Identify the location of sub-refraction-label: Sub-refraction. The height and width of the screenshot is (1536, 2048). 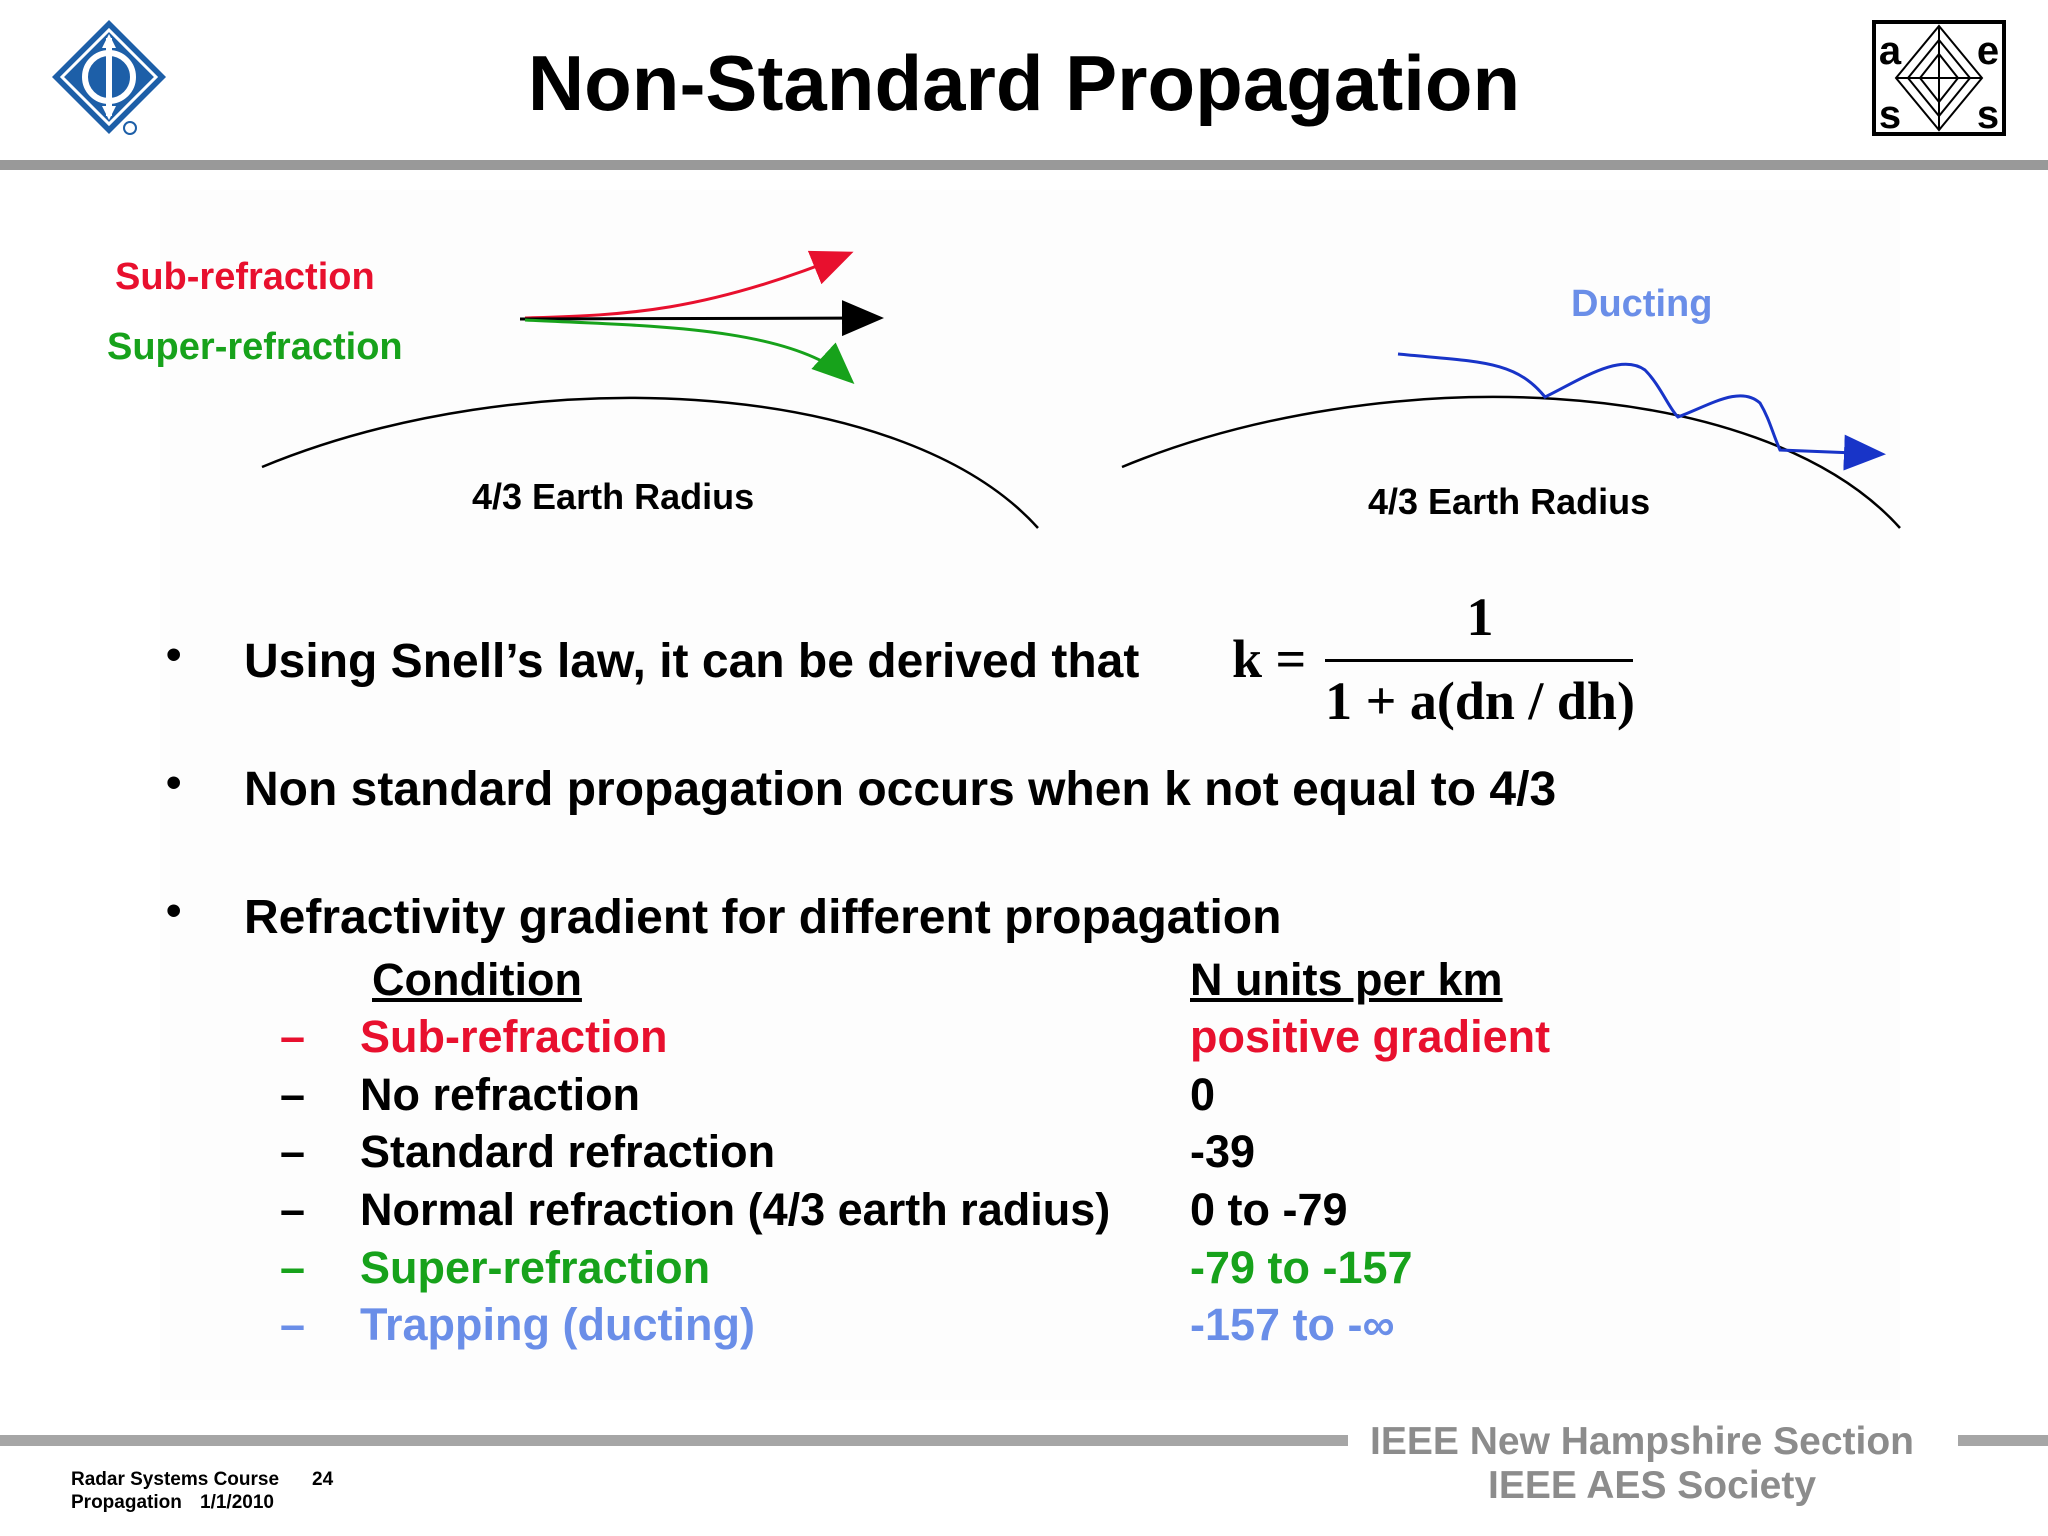
(245, 277).